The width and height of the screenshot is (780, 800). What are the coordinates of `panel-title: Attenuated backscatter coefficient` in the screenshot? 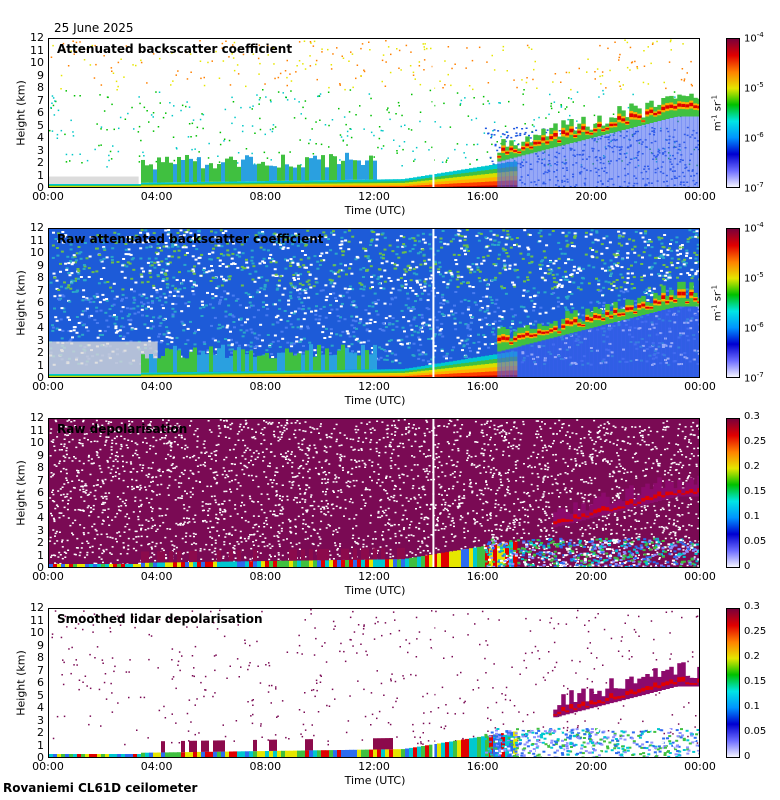 It's located at (175, 49).